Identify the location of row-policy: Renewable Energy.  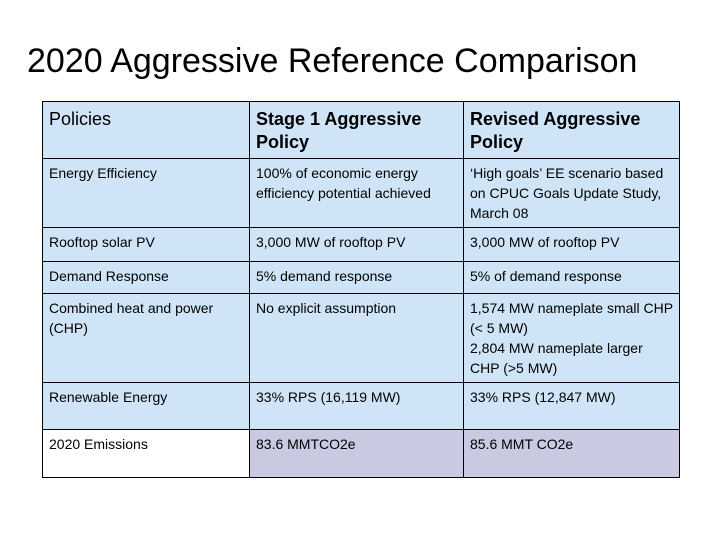
(146, 406).